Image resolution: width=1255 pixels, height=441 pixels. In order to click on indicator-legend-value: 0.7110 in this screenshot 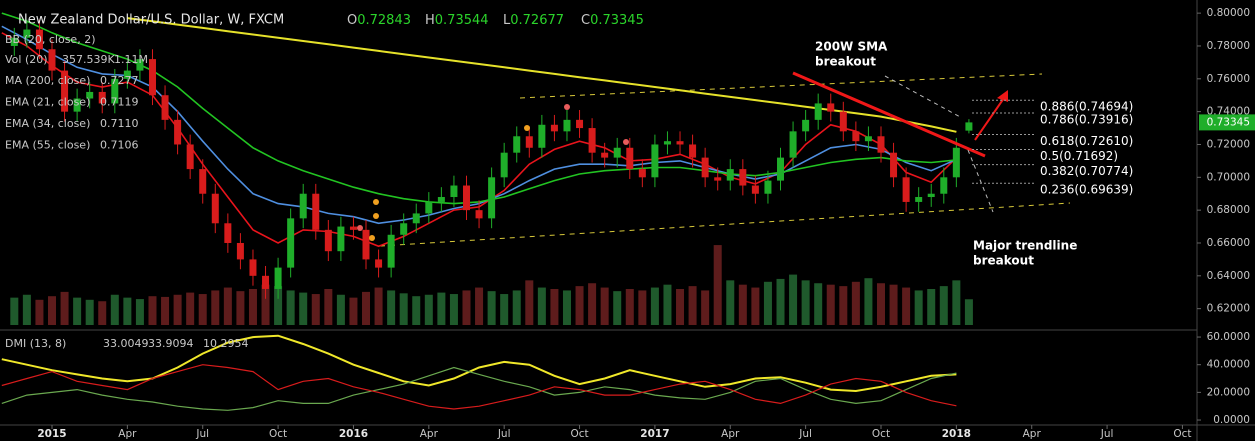, I will do `click(119, 123)`.